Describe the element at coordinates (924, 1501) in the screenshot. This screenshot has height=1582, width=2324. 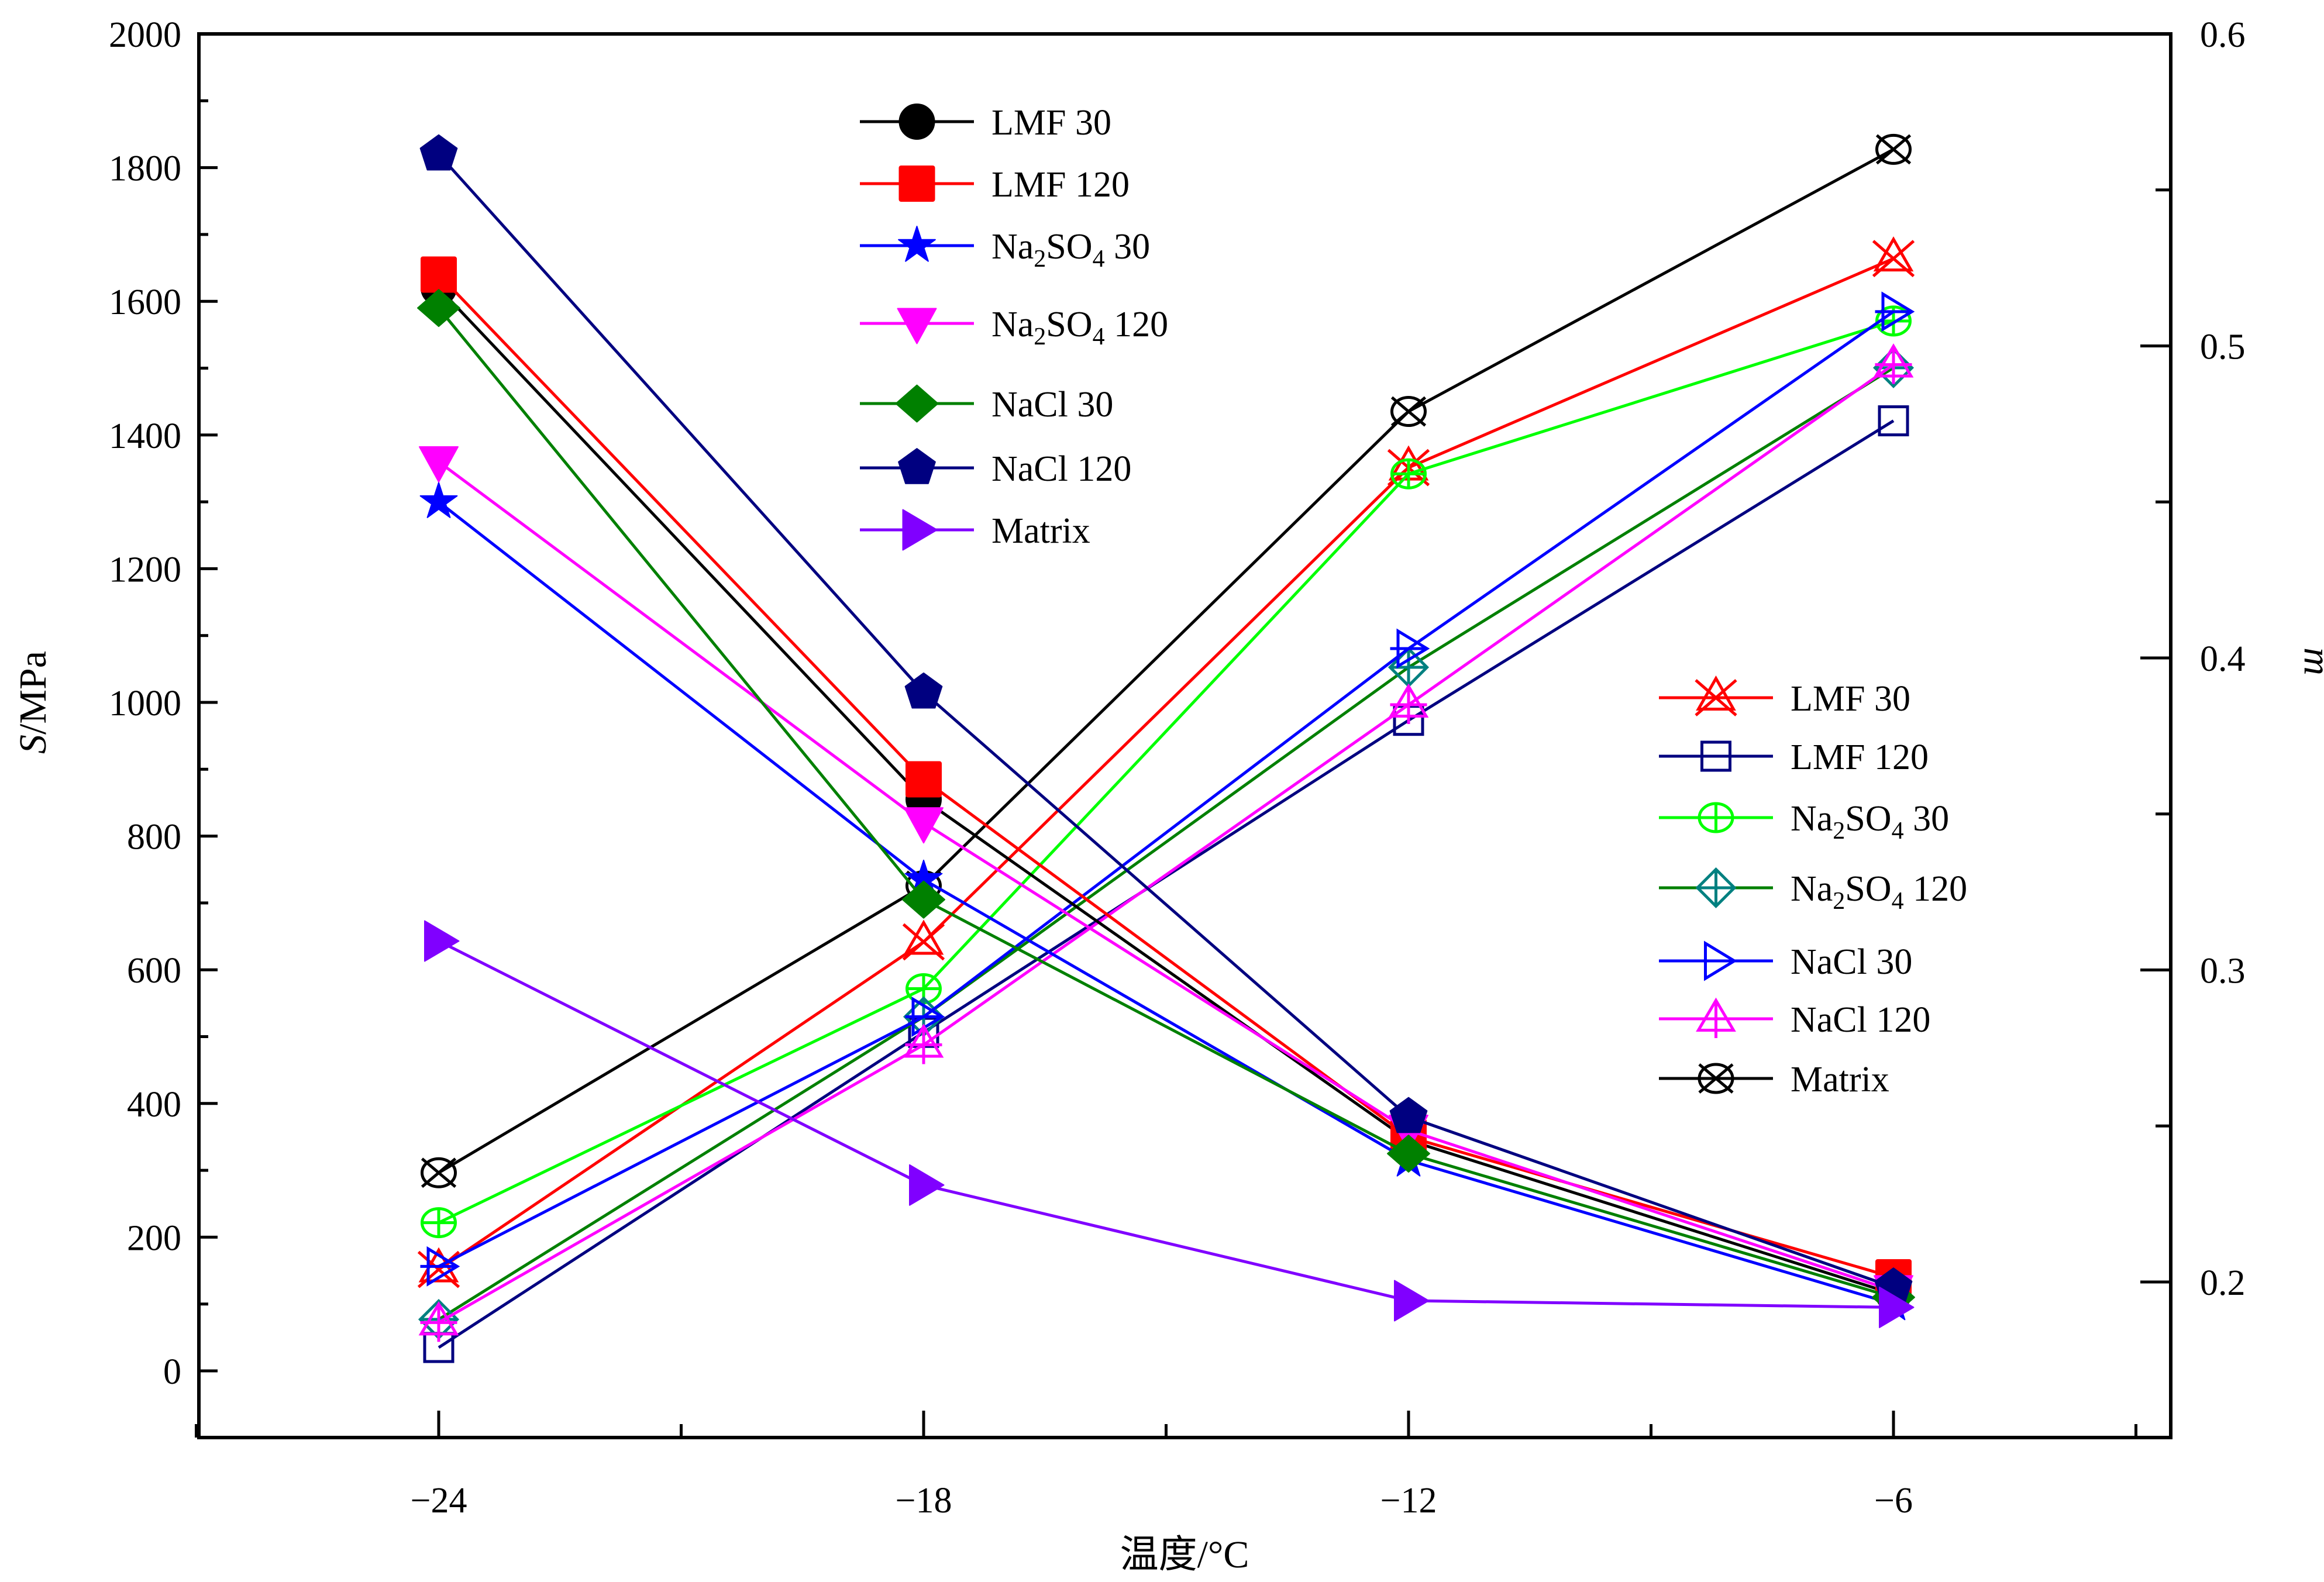
I see `x-tick-label: −18` at that location.